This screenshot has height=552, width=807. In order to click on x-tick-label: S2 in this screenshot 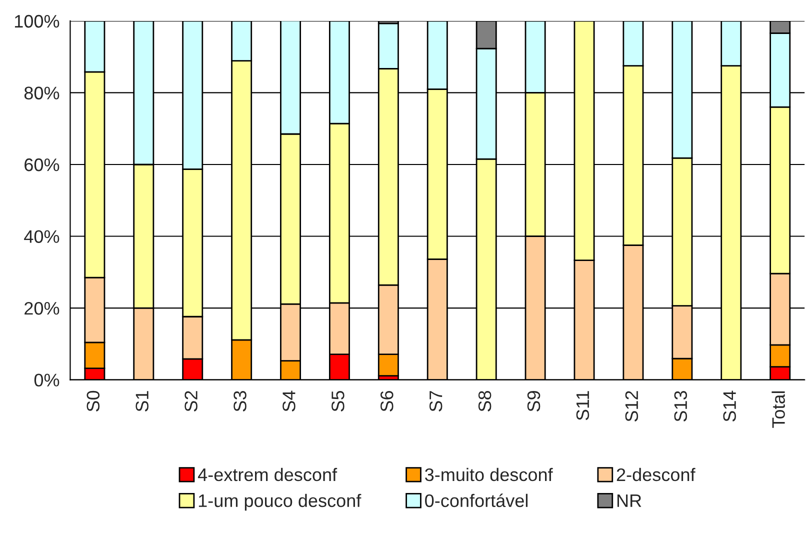, I will do `click(191, 401)`.